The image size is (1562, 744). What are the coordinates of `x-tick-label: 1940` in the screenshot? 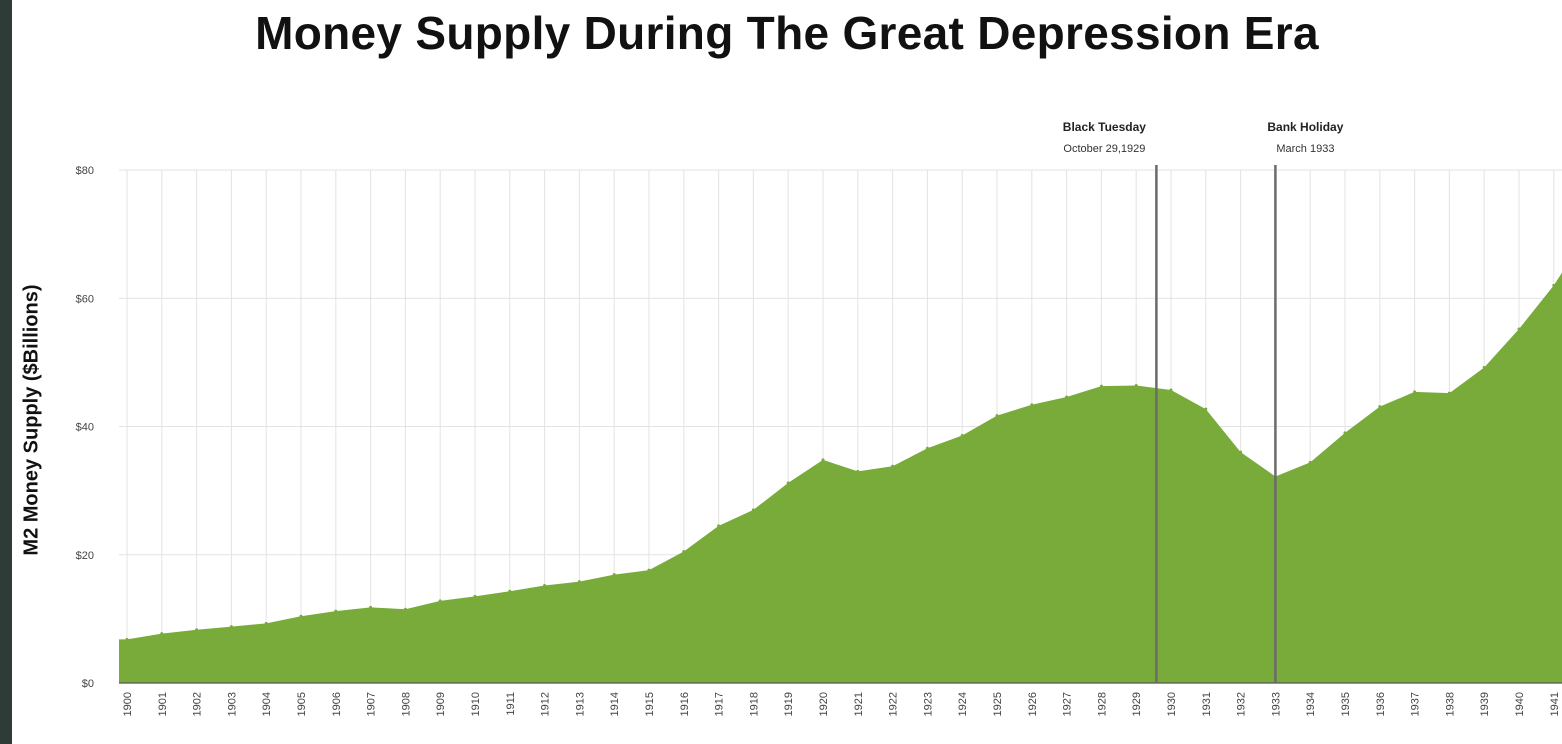 It's located at (1520, 704).